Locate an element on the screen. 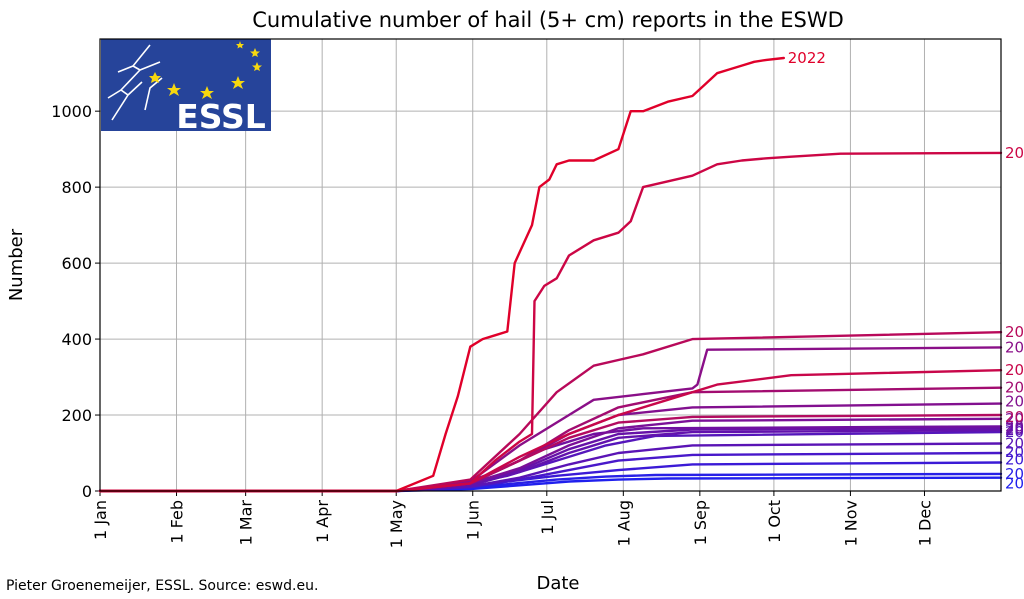 Image resolution: width=1024 pixels, height=599 pixels. series-line-2007 is located at coordinates (550, 477).